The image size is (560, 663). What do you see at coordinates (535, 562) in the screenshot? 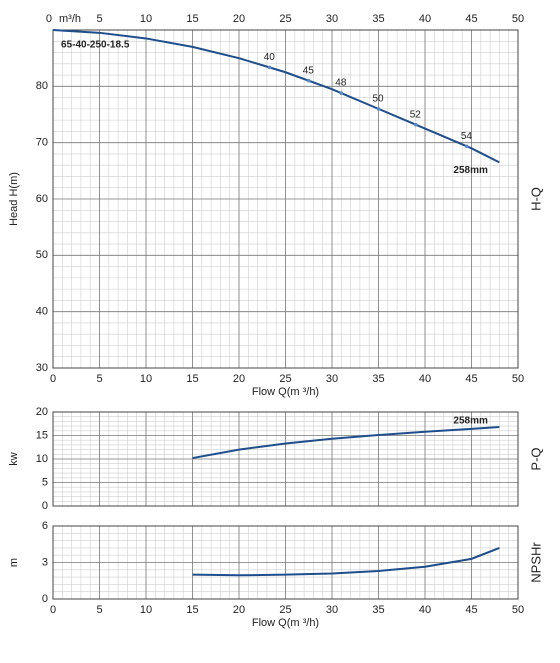
I see `side-label: NPSHr` at bounding box center [535, 562].